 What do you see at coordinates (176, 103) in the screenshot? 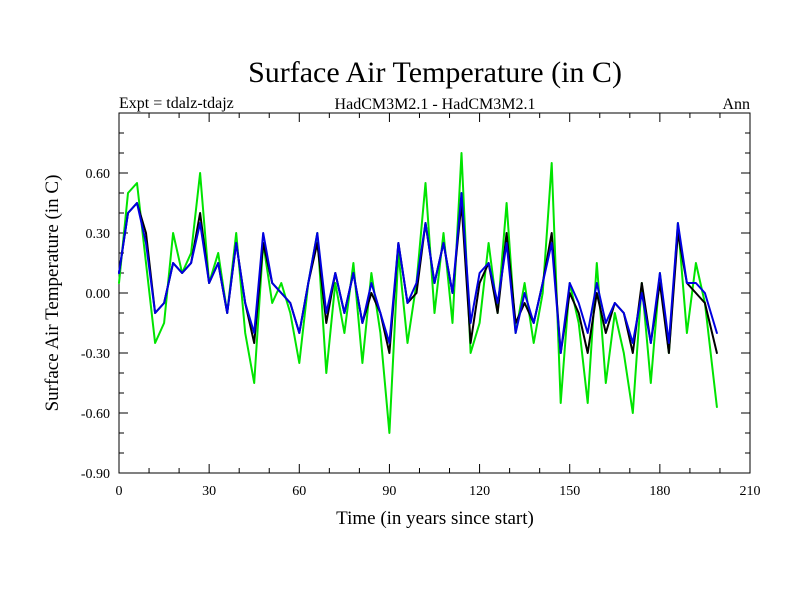
I see `experiment-label: Expt = tdalz-tdajz` at bounding box center [176, 103].